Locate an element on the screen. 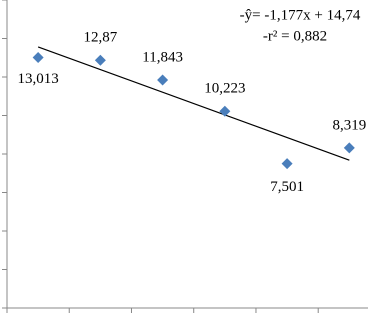  data-label: 11,843 is located at coordinates (162, 57).